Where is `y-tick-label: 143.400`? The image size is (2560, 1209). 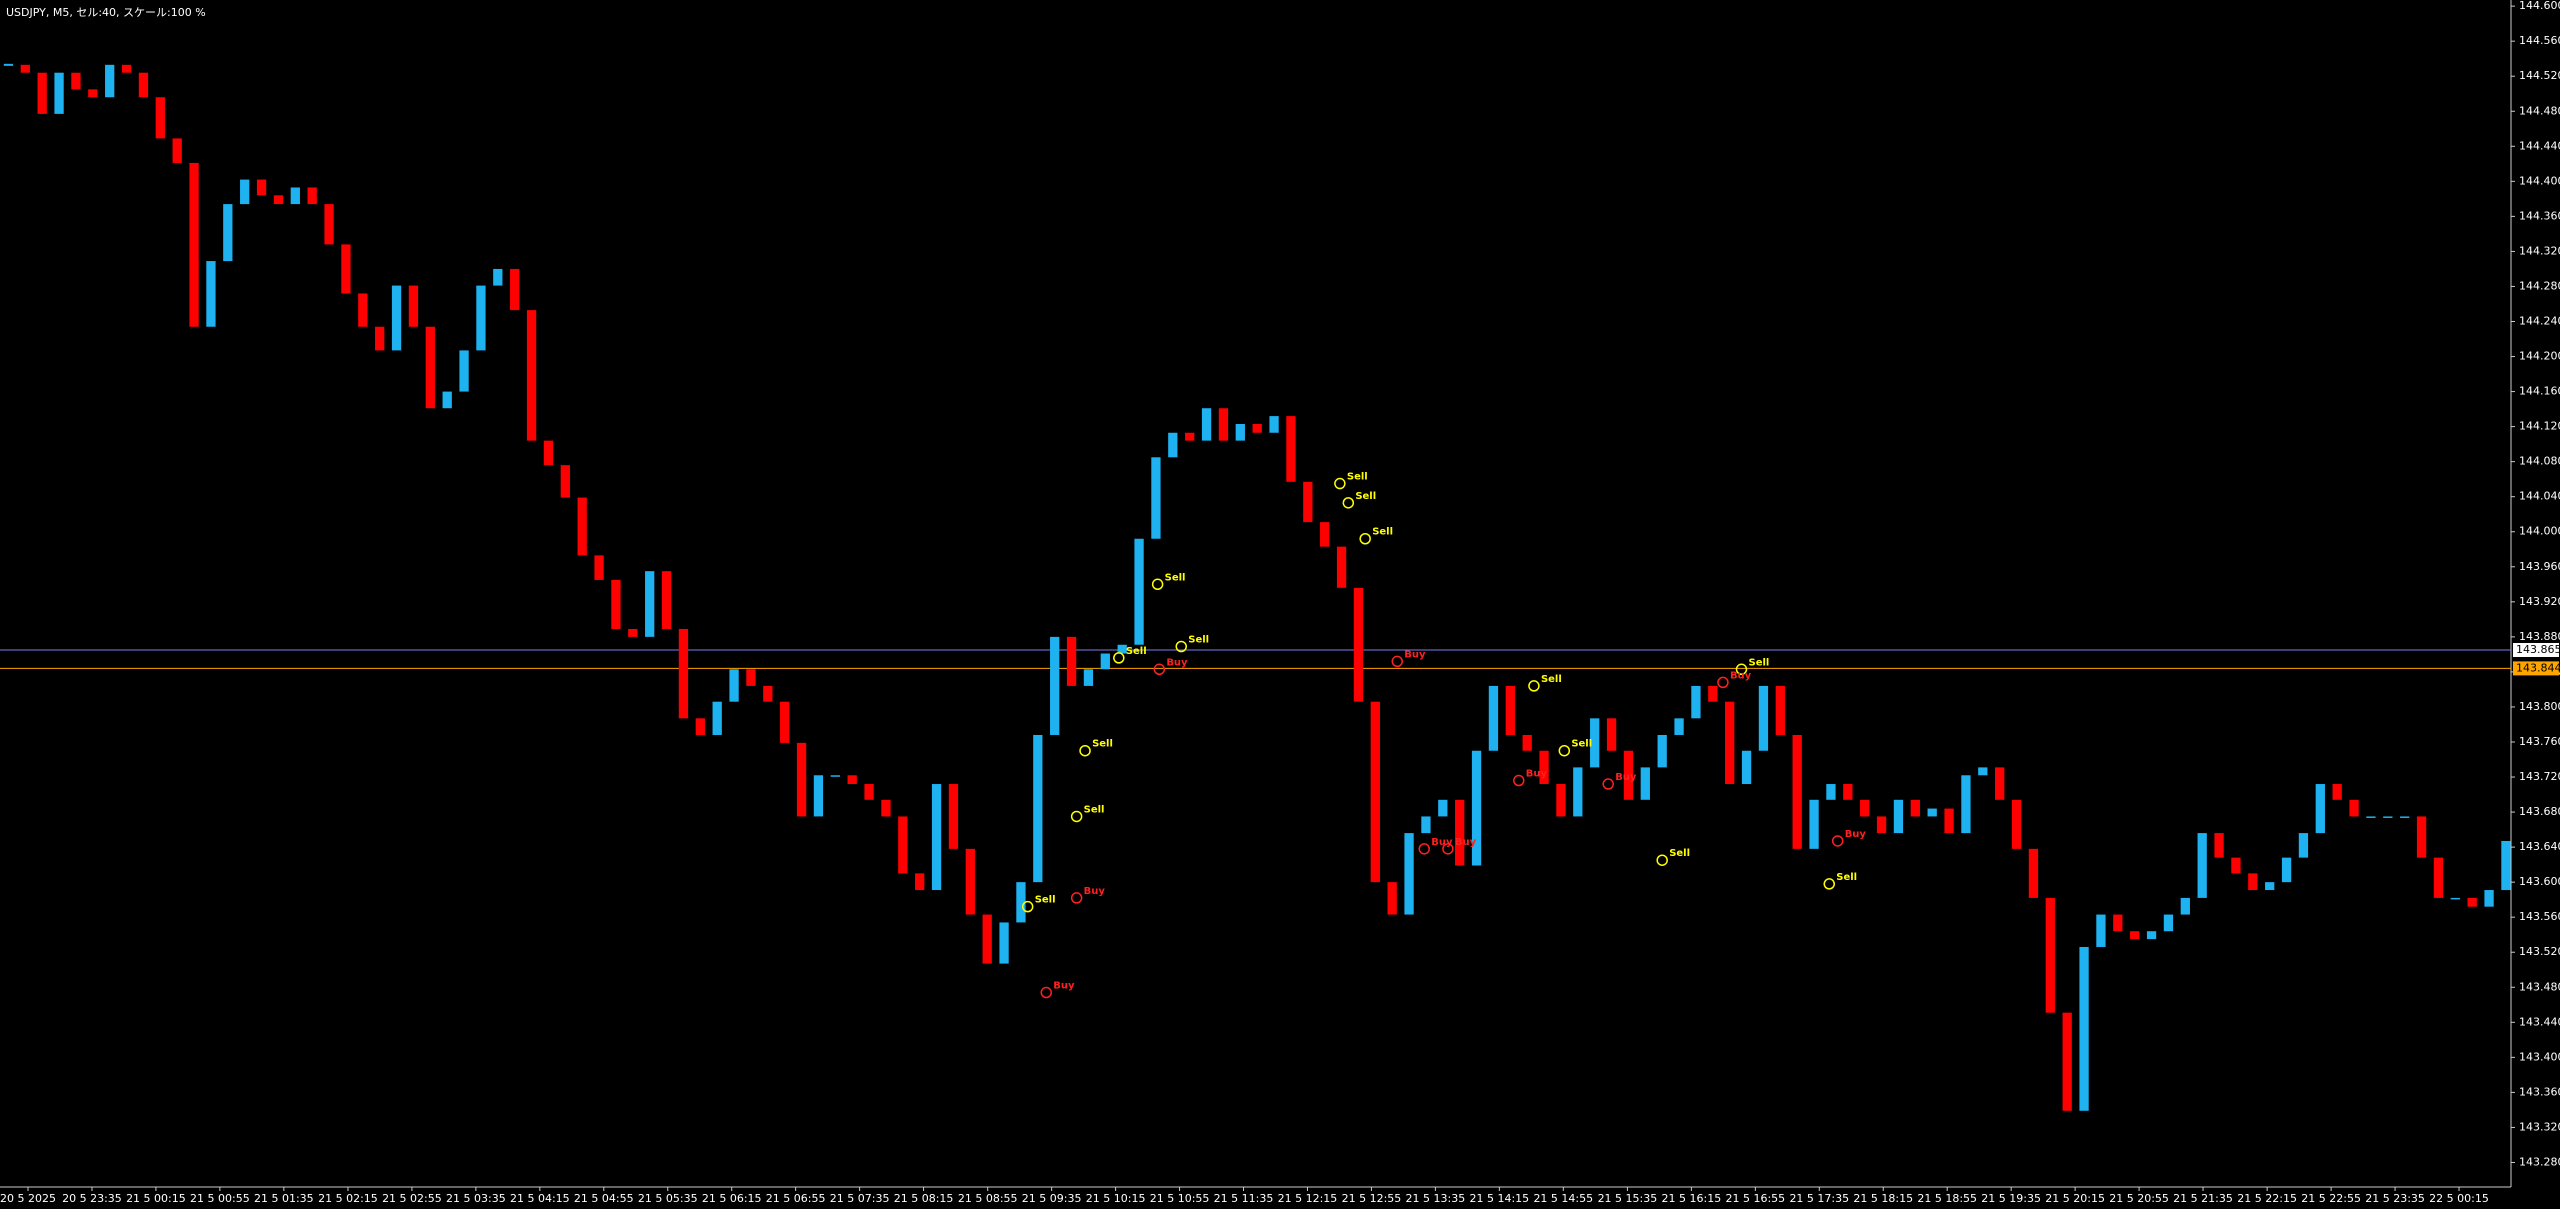 y-tick-label: 143.400 is located at coordinates (2539, 1056).